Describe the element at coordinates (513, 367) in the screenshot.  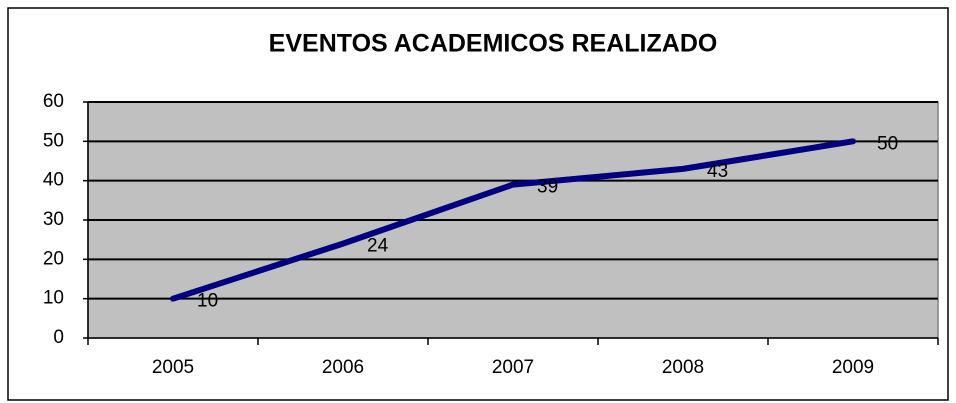
I see `x-tick-label: 2007` at that location.